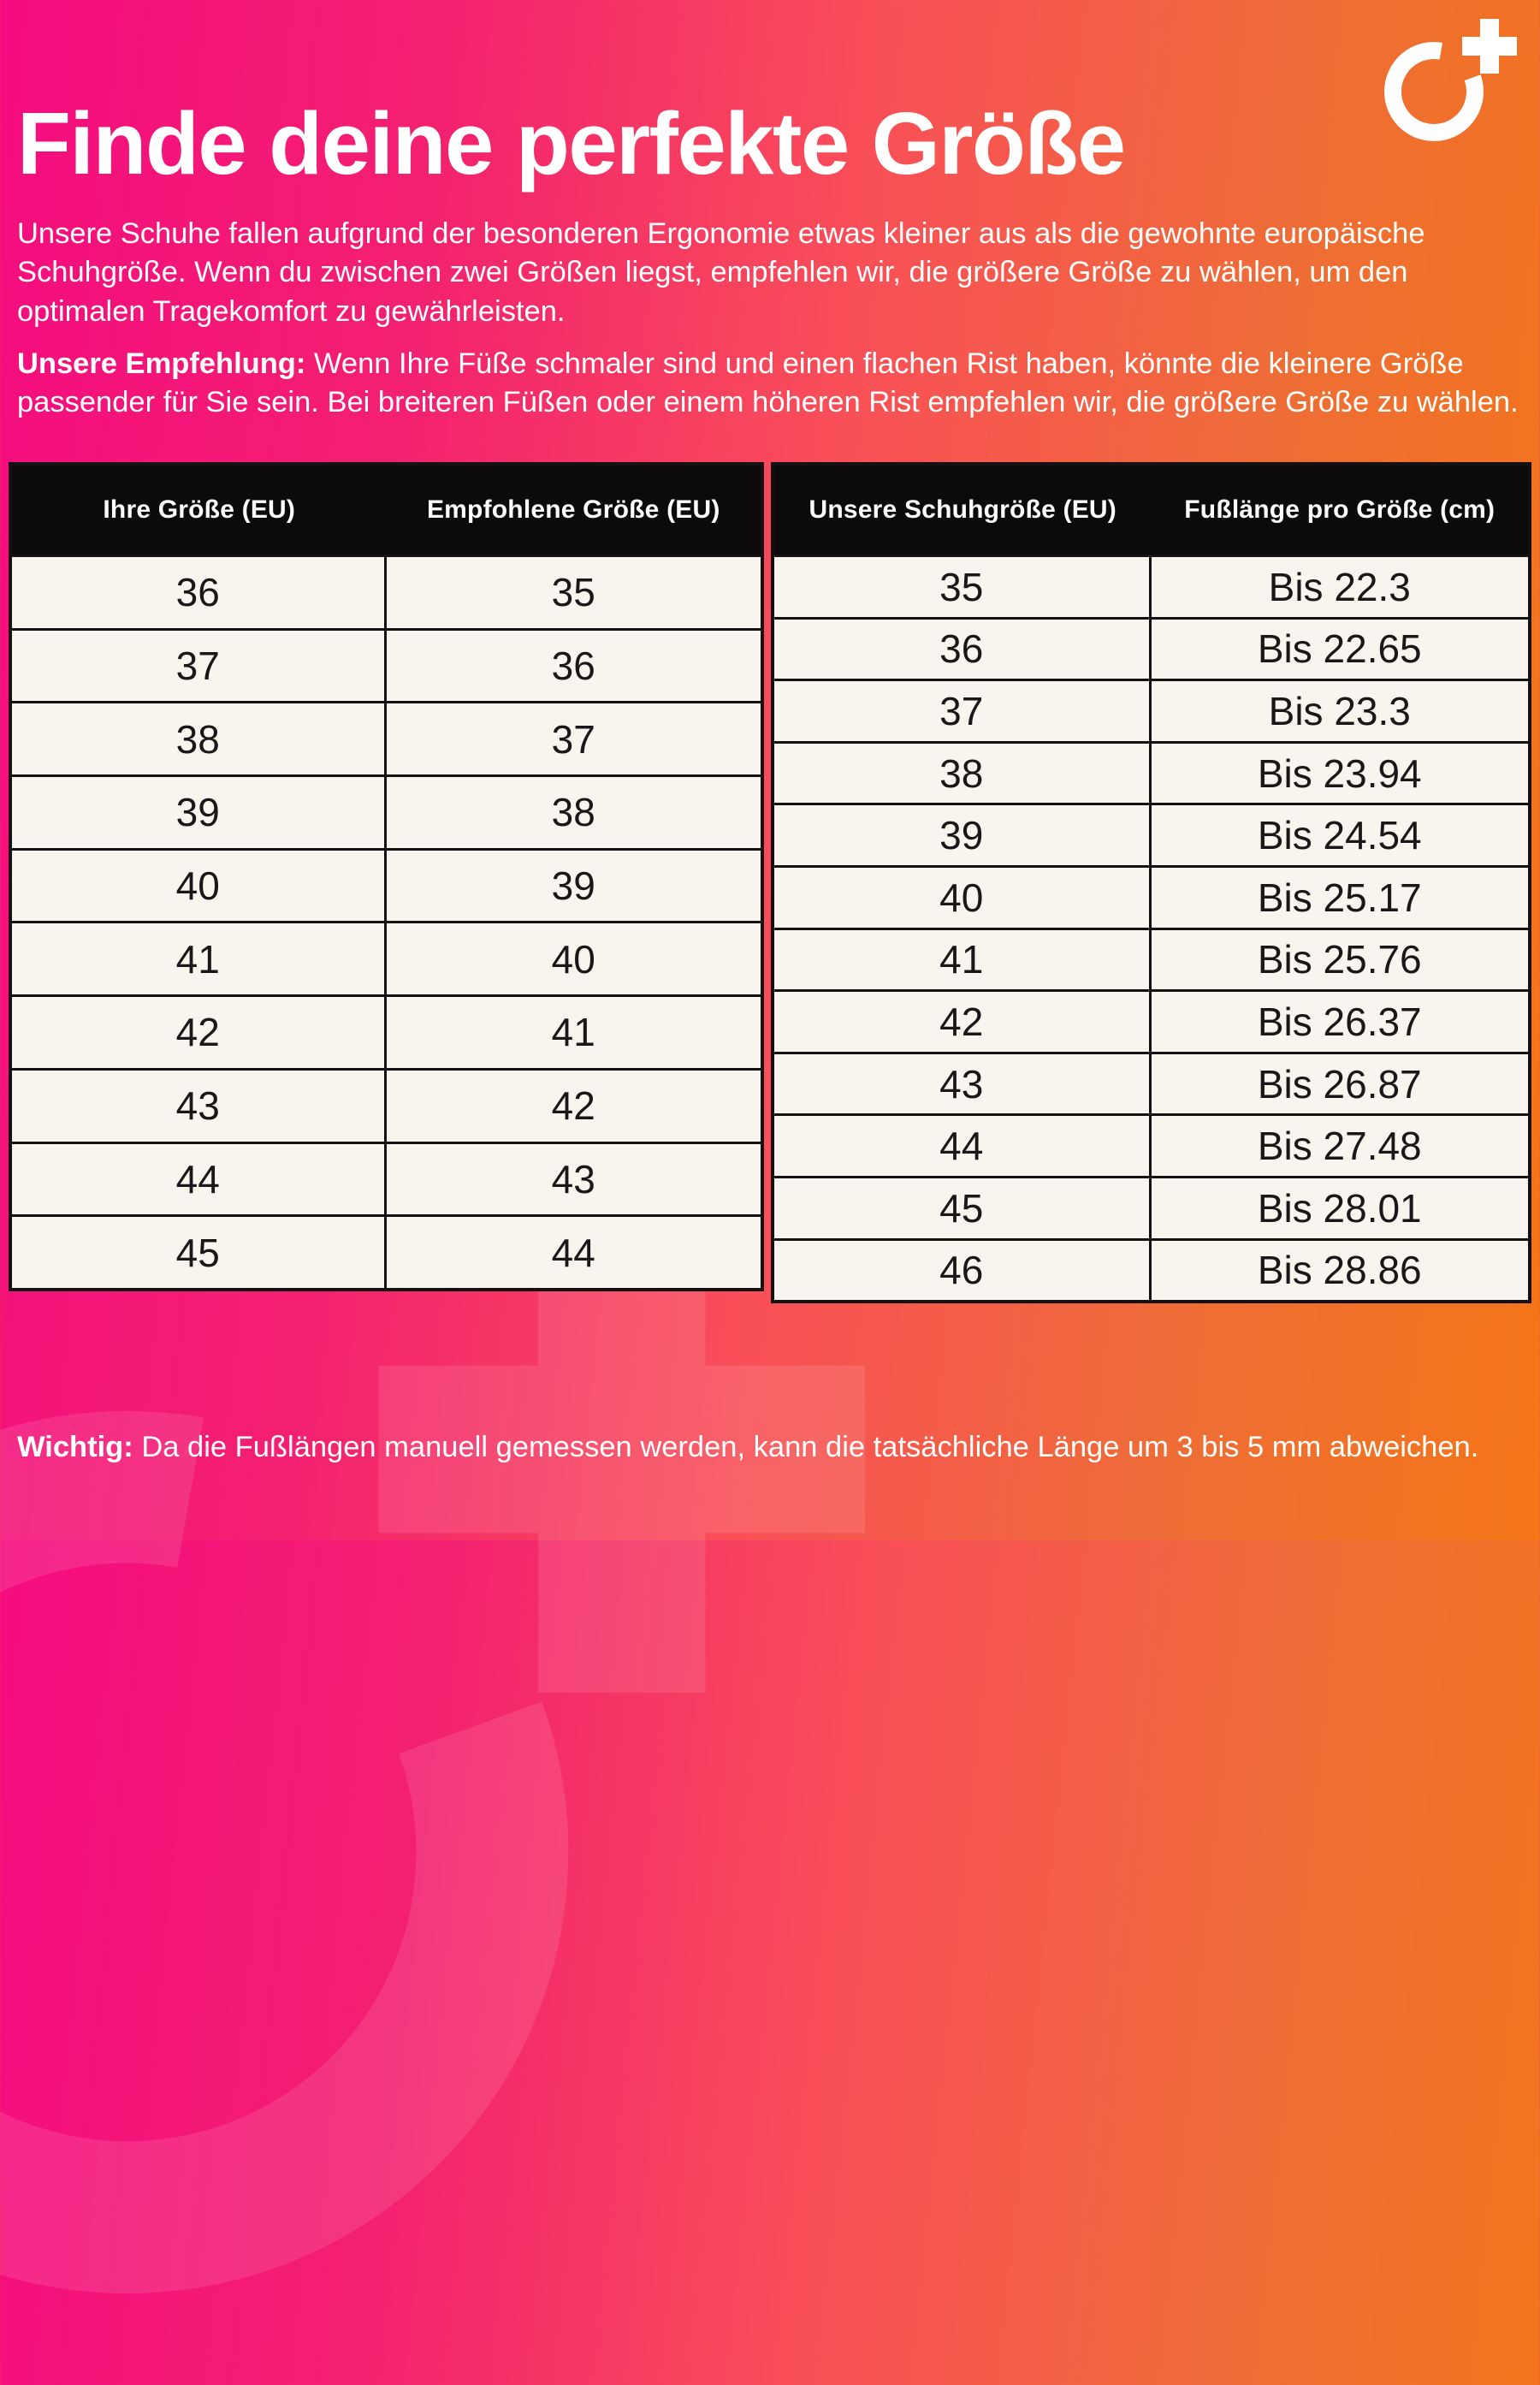  I want to click on table-cell: Bis 24.54, so click(1339, 834).